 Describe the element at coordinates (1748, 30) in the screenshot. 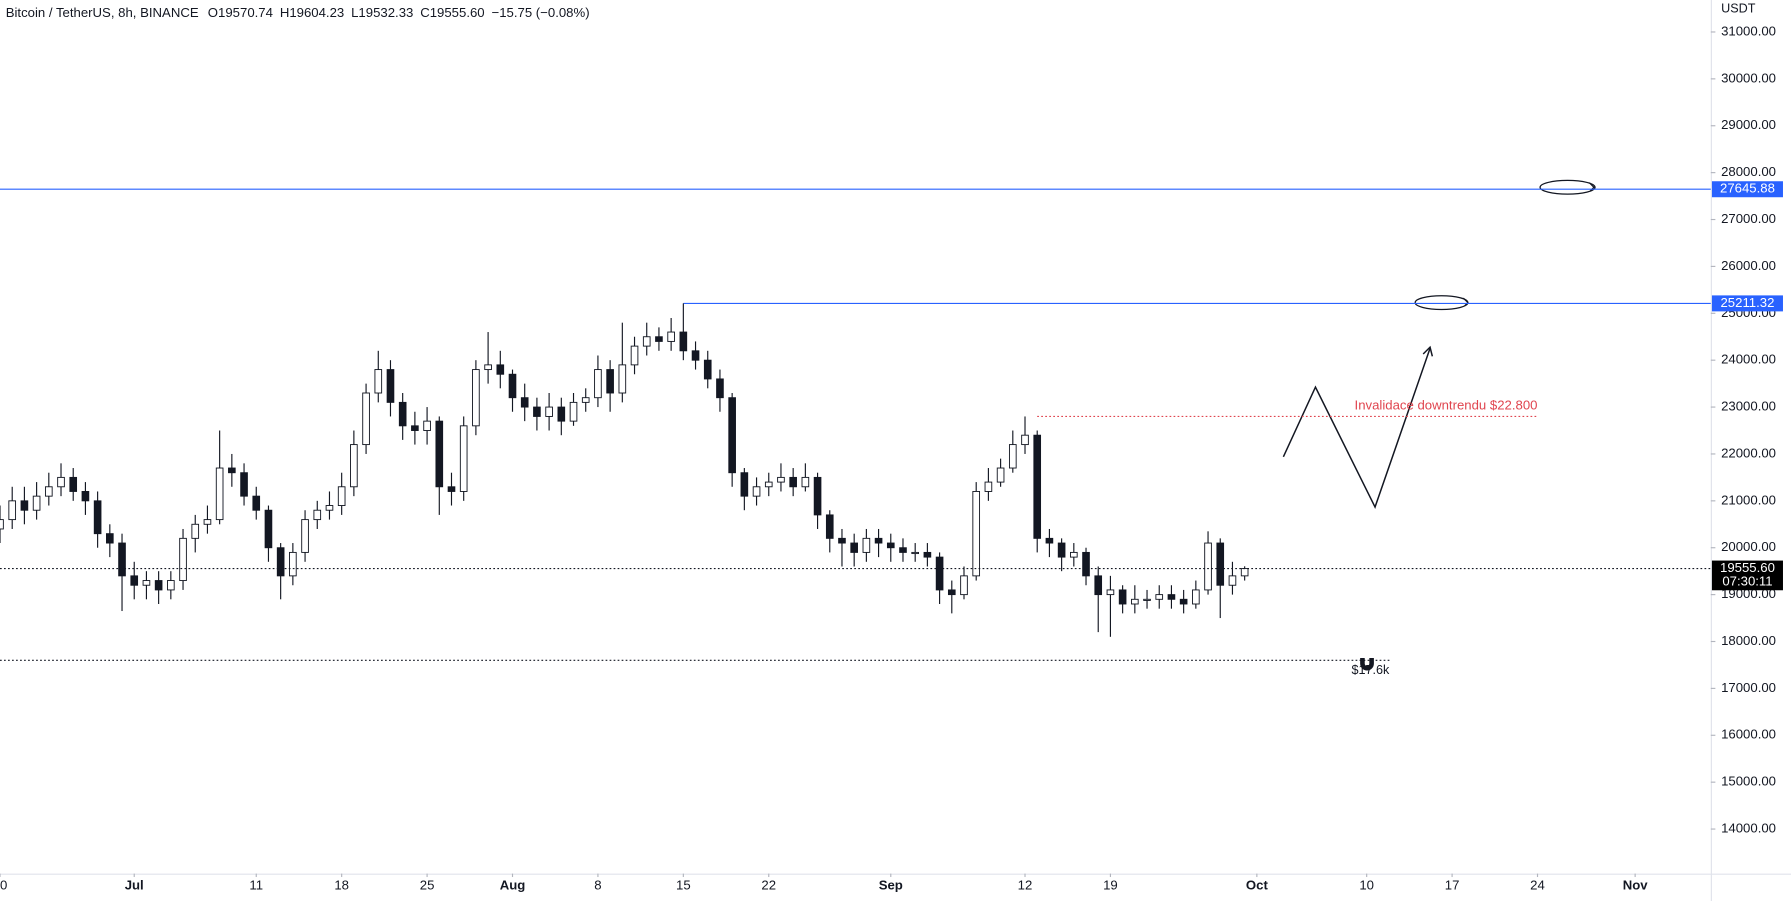

I see `y-tick-label: 31000.00` at that location.